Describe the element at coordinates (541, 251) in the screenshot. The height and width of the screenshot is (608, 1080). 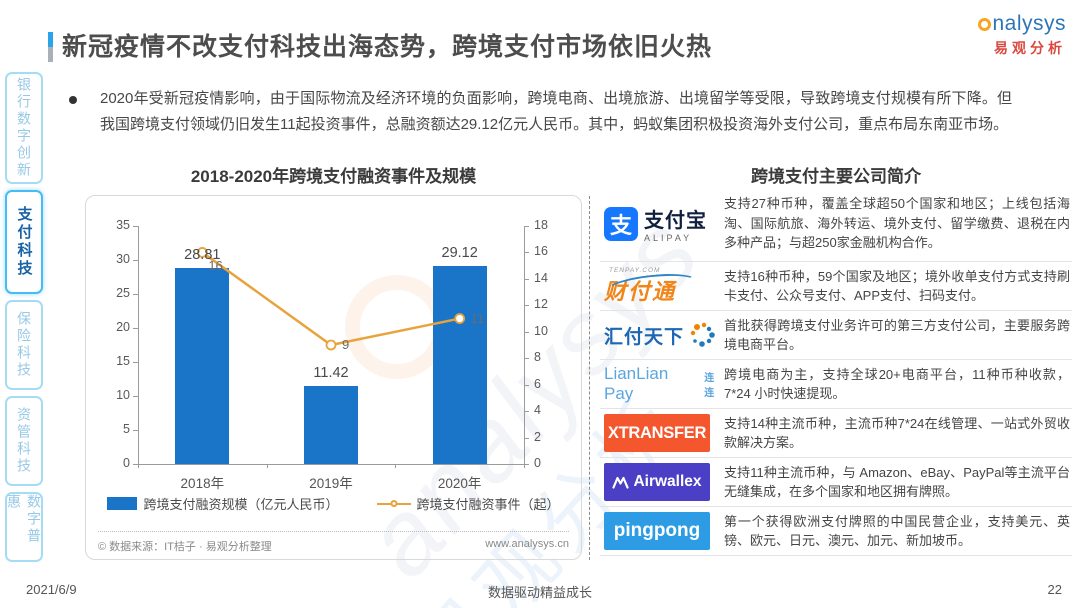
I see `right-axis-tick-label: 16` at that location.